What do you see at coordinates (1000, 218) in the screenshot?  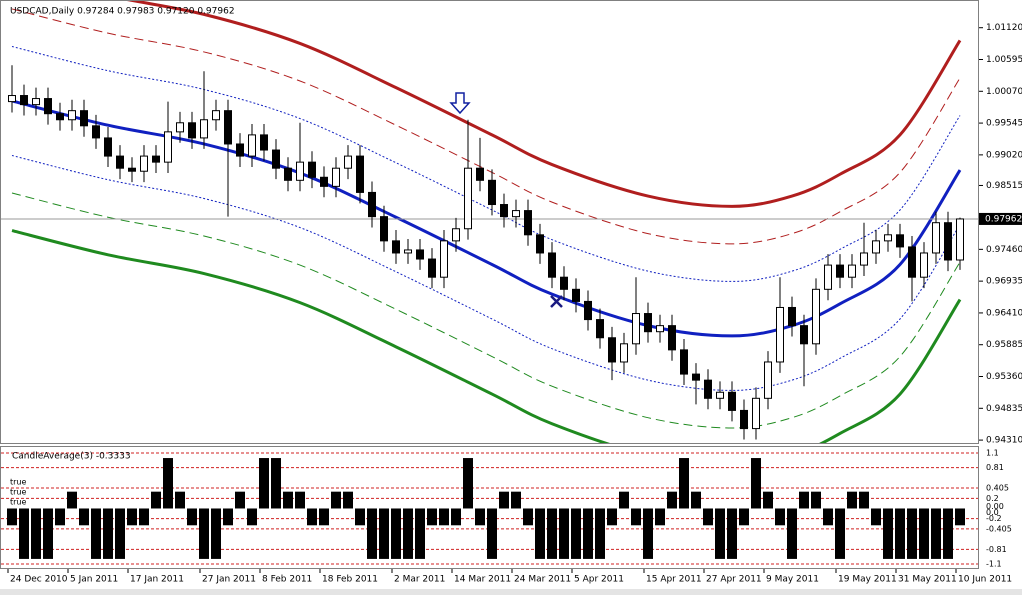 I see `bid-box` at bounding box center [1000, 218].